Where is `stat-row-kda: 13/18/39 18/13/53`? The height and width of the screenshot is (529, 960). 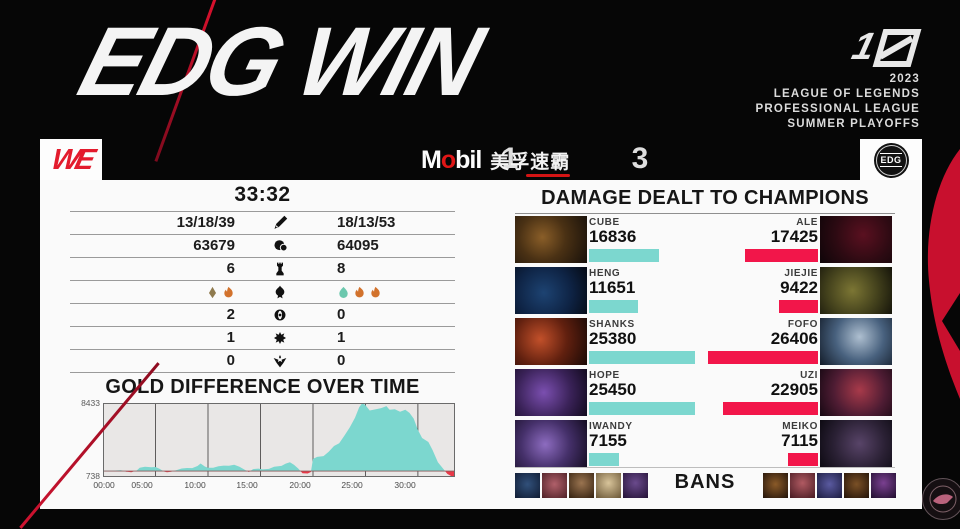 stat-row-kda: 13/18/39 18/13/53 is located at coordinates (262, 222).